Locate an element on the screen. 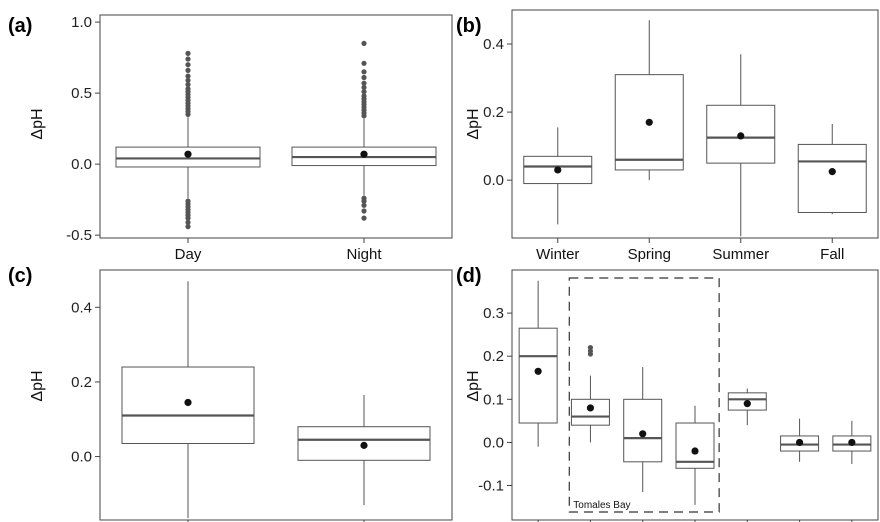 The width and height of the screenshot is (880, 522). panel-c-mean-point-senescence-season is located at coordinates (364, 445).